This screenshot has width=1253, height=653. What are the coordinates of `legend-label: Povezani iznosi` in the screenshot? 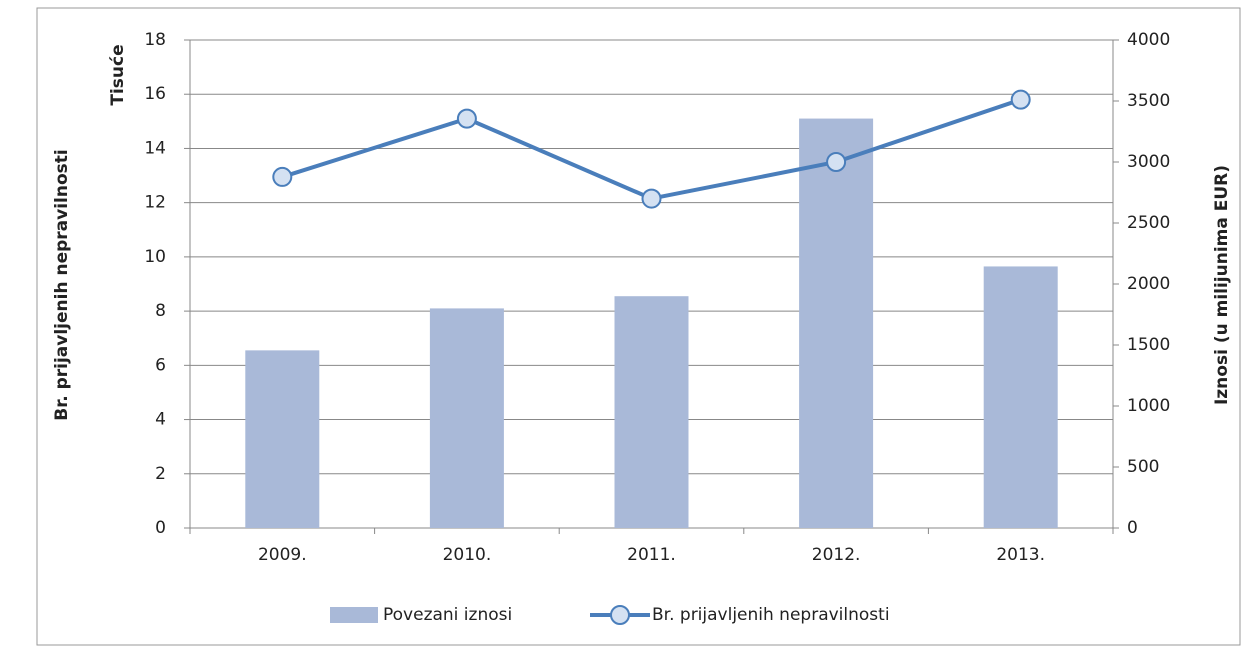 It's located at (447, 615).